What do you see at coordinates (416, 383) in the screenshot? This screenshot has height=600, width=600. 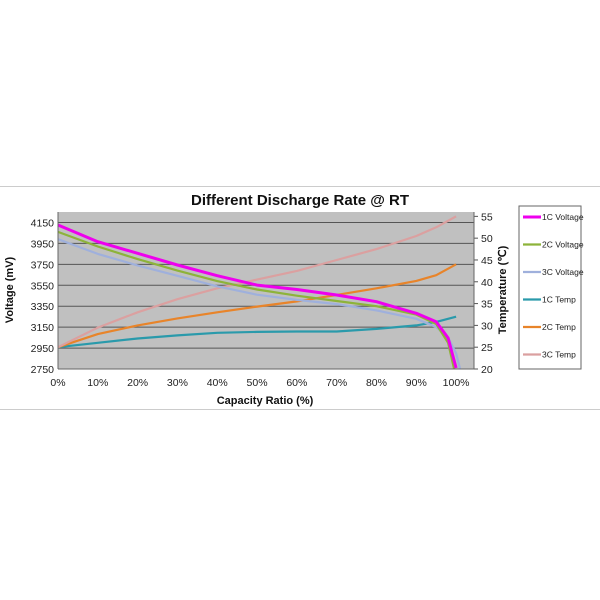 I see `x-tick-label: 90%` at bounding box center [416, 383].